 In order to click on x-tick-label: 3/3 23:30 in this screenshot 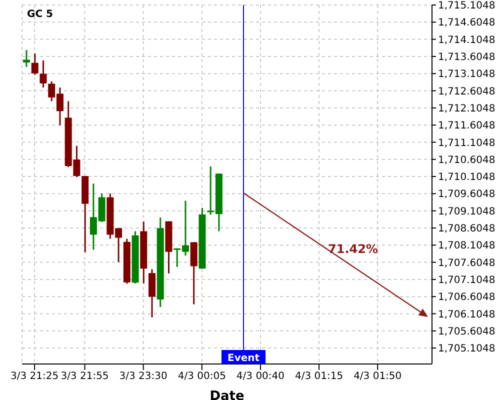, I will do `click(143, 376)`.